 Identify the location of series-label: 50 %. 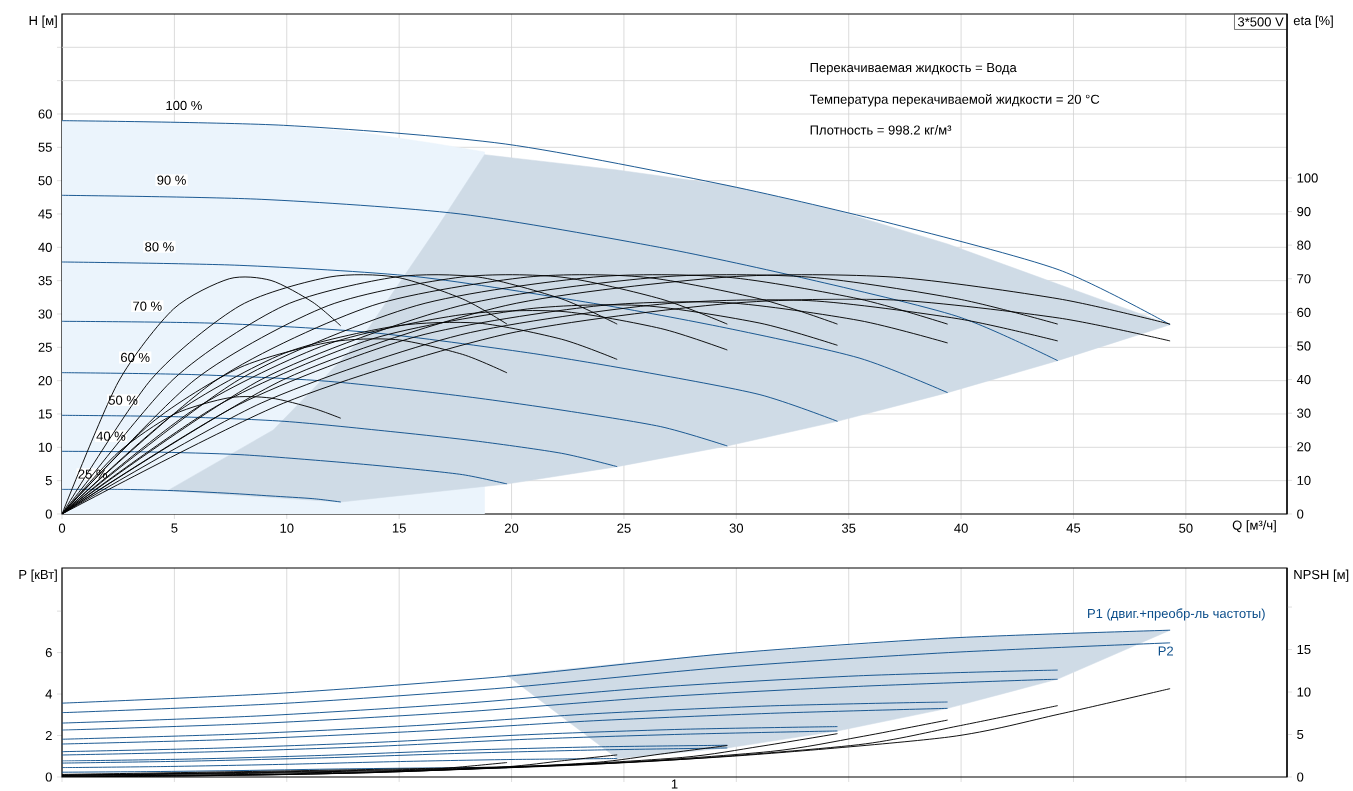
(123, 400).